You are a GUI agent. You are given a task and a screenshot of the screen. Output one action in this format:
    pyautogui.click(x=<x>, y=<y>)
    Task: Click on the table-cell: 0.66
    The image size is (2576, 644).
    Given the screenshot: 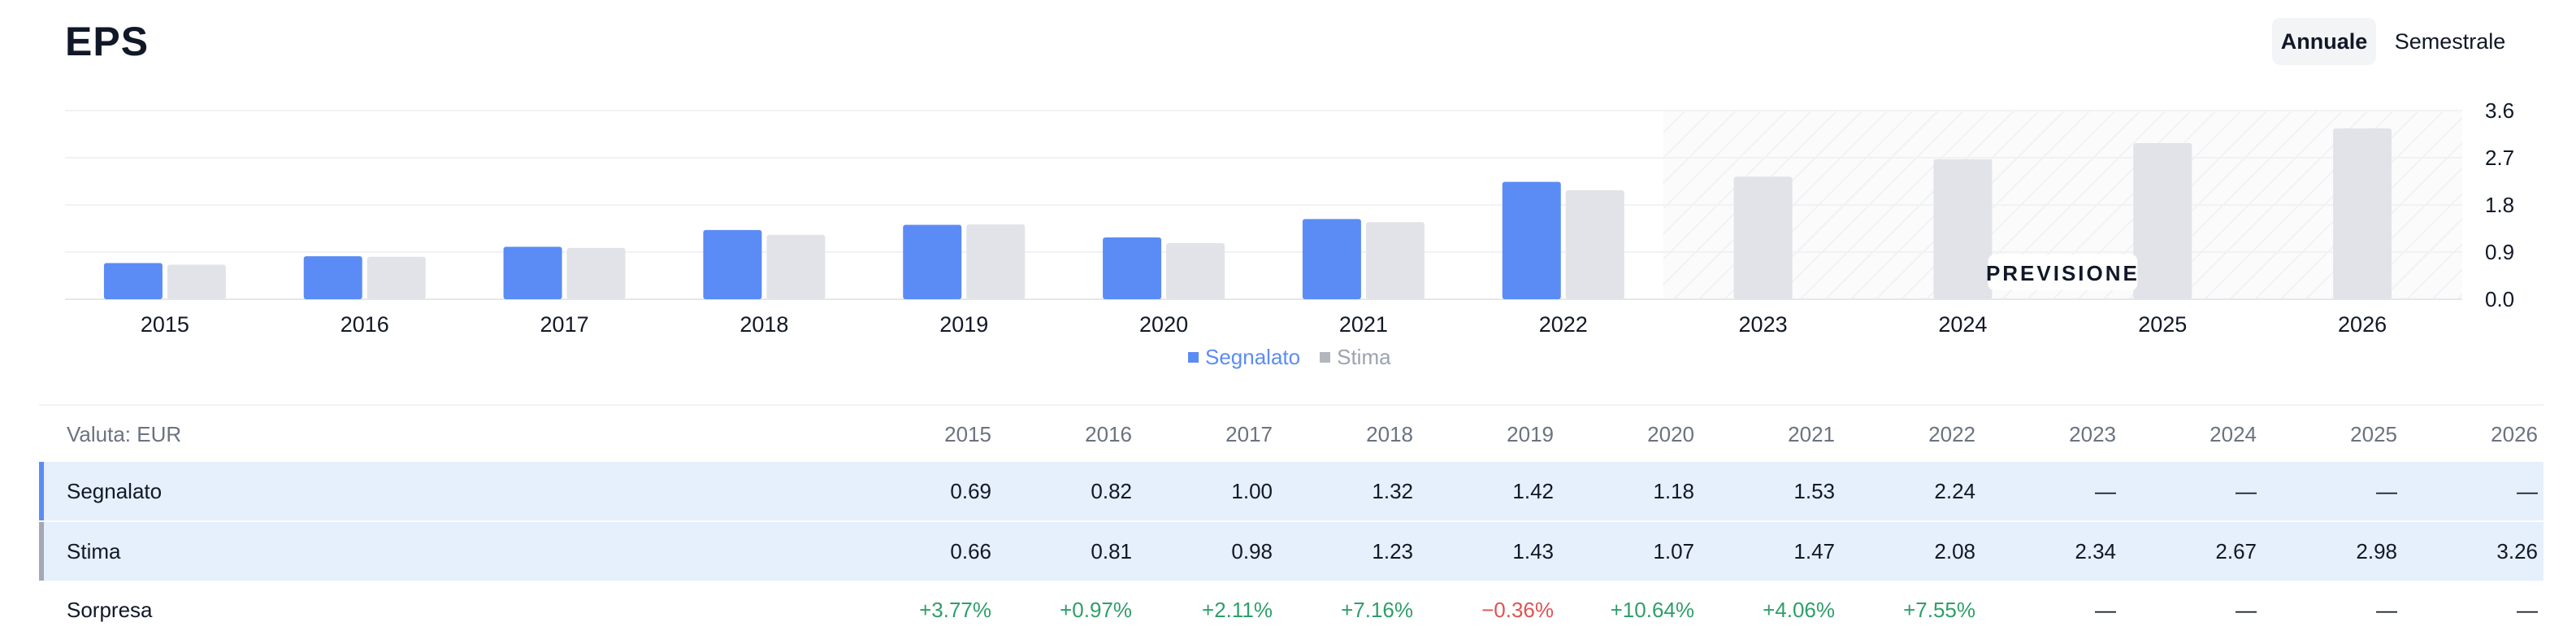 What is the action you would take?
    pyautogui.click(x=971, y=551)
    